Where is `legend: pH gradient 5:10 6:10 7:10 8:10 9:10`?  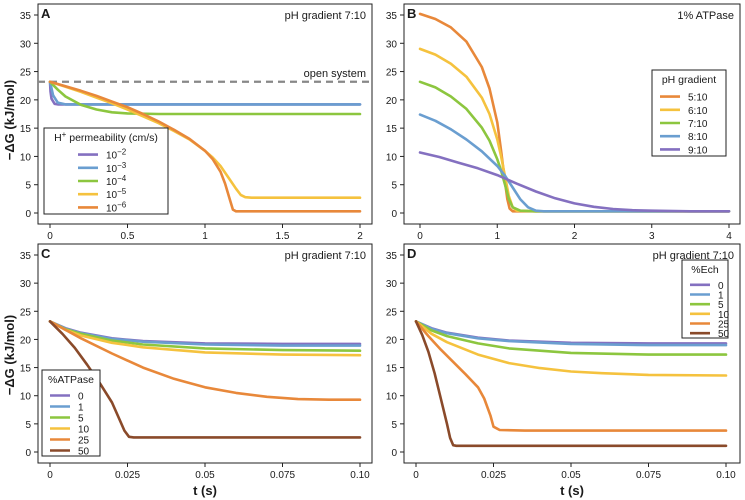 legend: pH gradient 5:10 6:10 7:10 8:10 9:10 is located at coordinates (689, 113).